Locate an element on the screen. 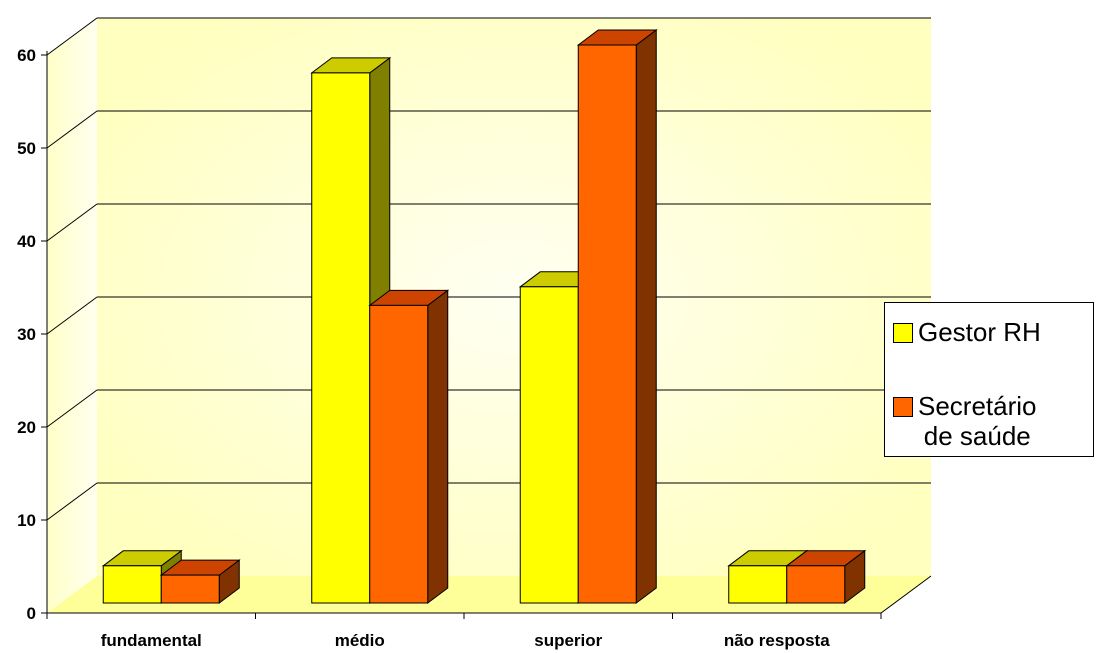  bar-secretario-de-saude-superior is located at coordinates (617, 316).